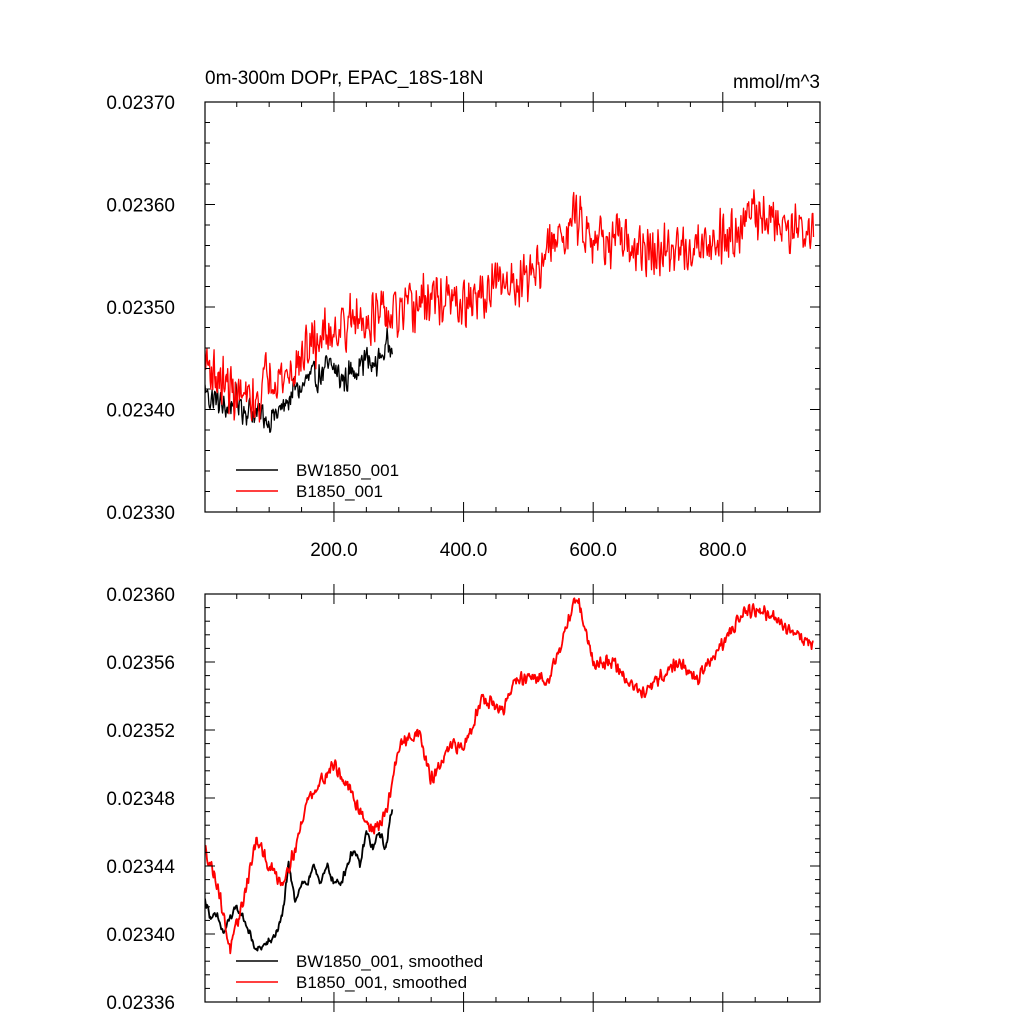 This screenshot has width=1024, height=1024. I want to click on legend: BW1850_001 B1850_001, so click(317, 481).